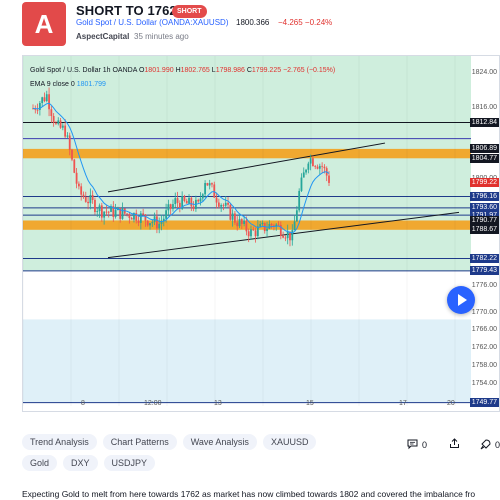  I want to click on tag-wave-analysis: Wave Analysis, so click(219, 442).